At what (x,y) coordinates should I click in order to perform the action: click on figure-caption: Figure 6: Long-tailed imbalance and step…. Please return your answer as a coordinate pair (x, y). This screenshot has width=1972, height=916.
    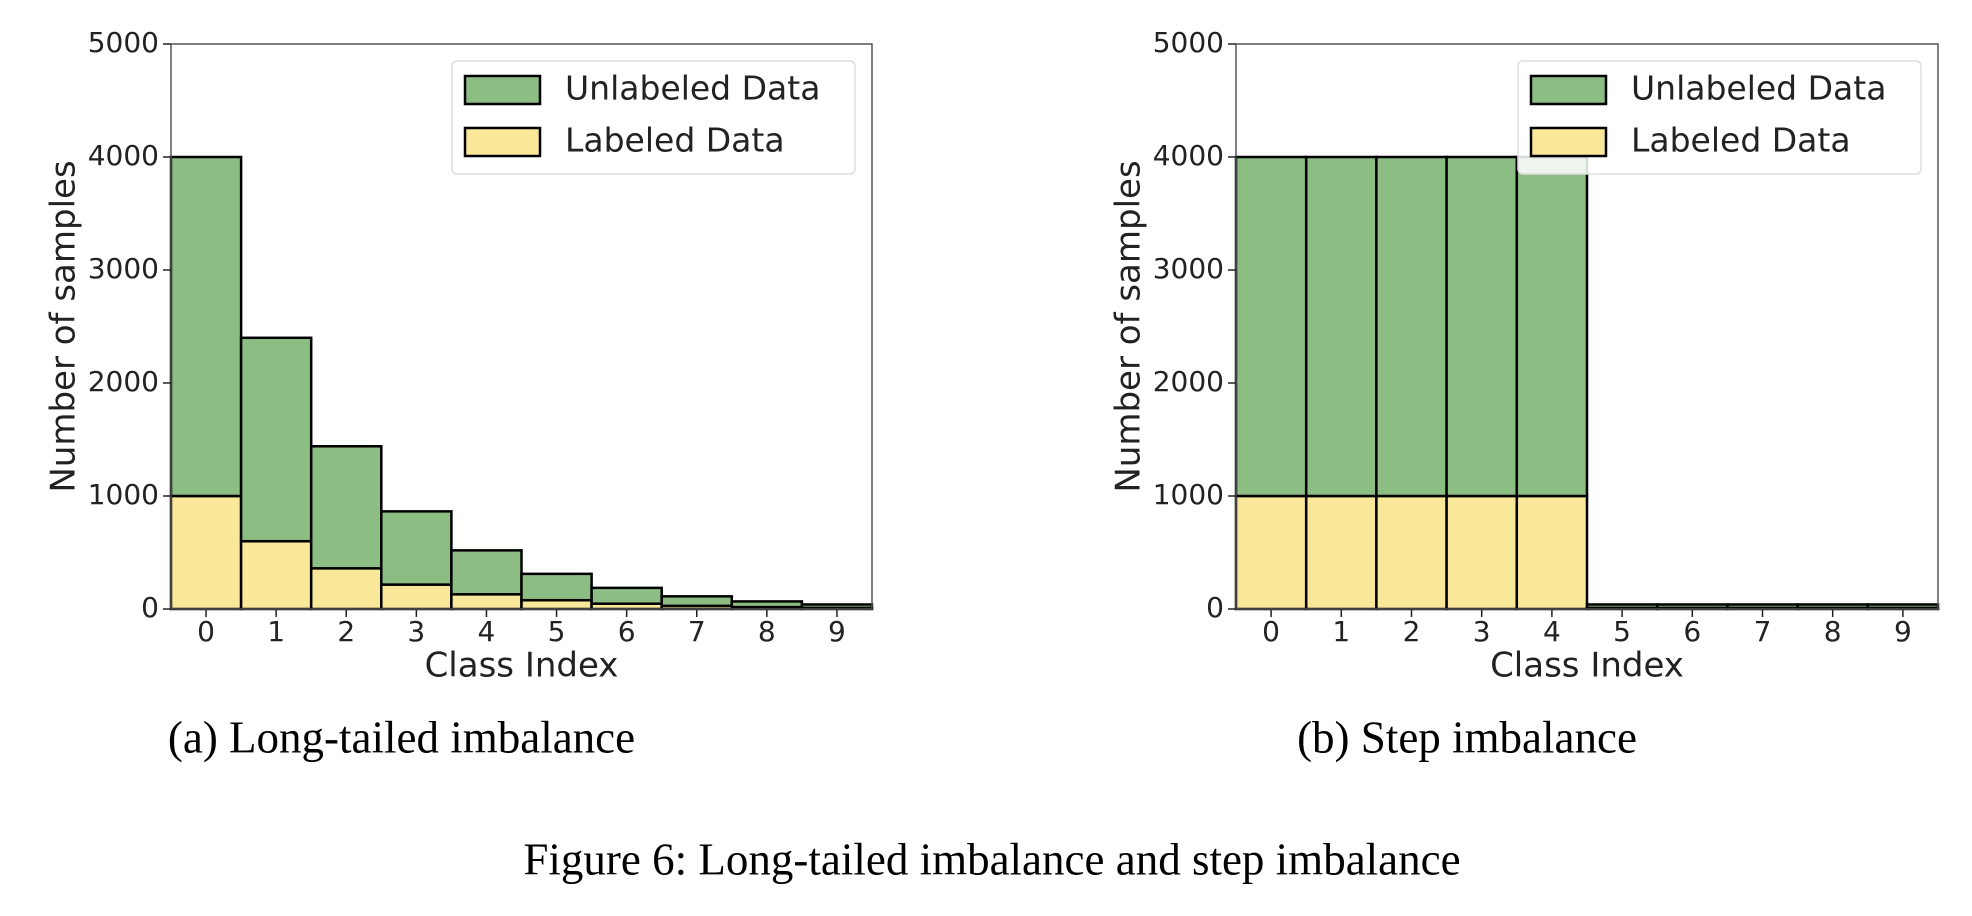
    Looking at the image, I should click on (991, 859).